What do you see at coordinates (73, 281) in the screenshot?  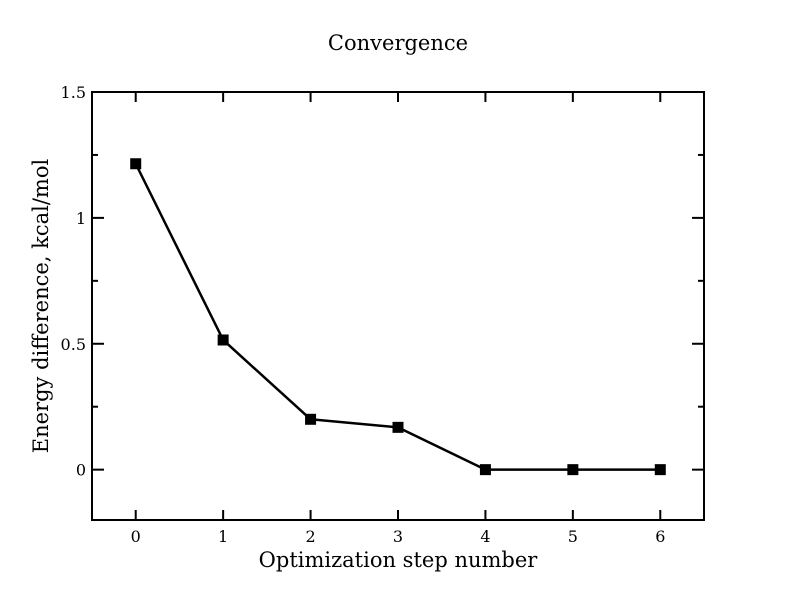 I see `y-axis-tick-labels: 0 0.5 1 1.5` at bounding box center [73, 281].